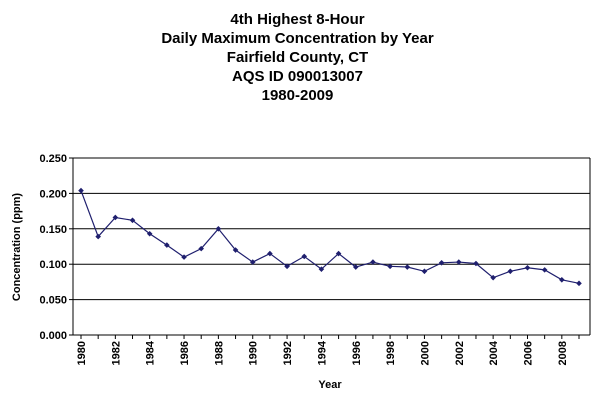 The width and height of the screenshot is (595, 405). I want to click on y-tick-label: 0.150, so click(53, 230).